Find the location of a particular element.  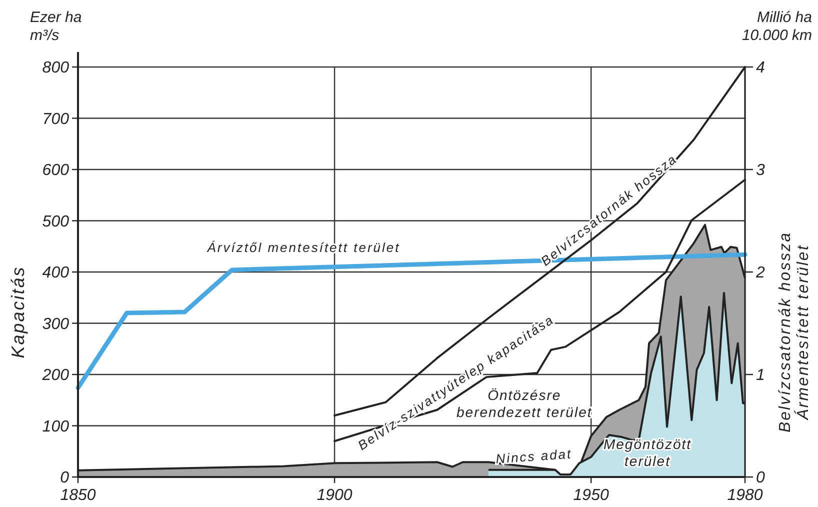

y-tick-label: 400 is located at coordinates (56, 273).